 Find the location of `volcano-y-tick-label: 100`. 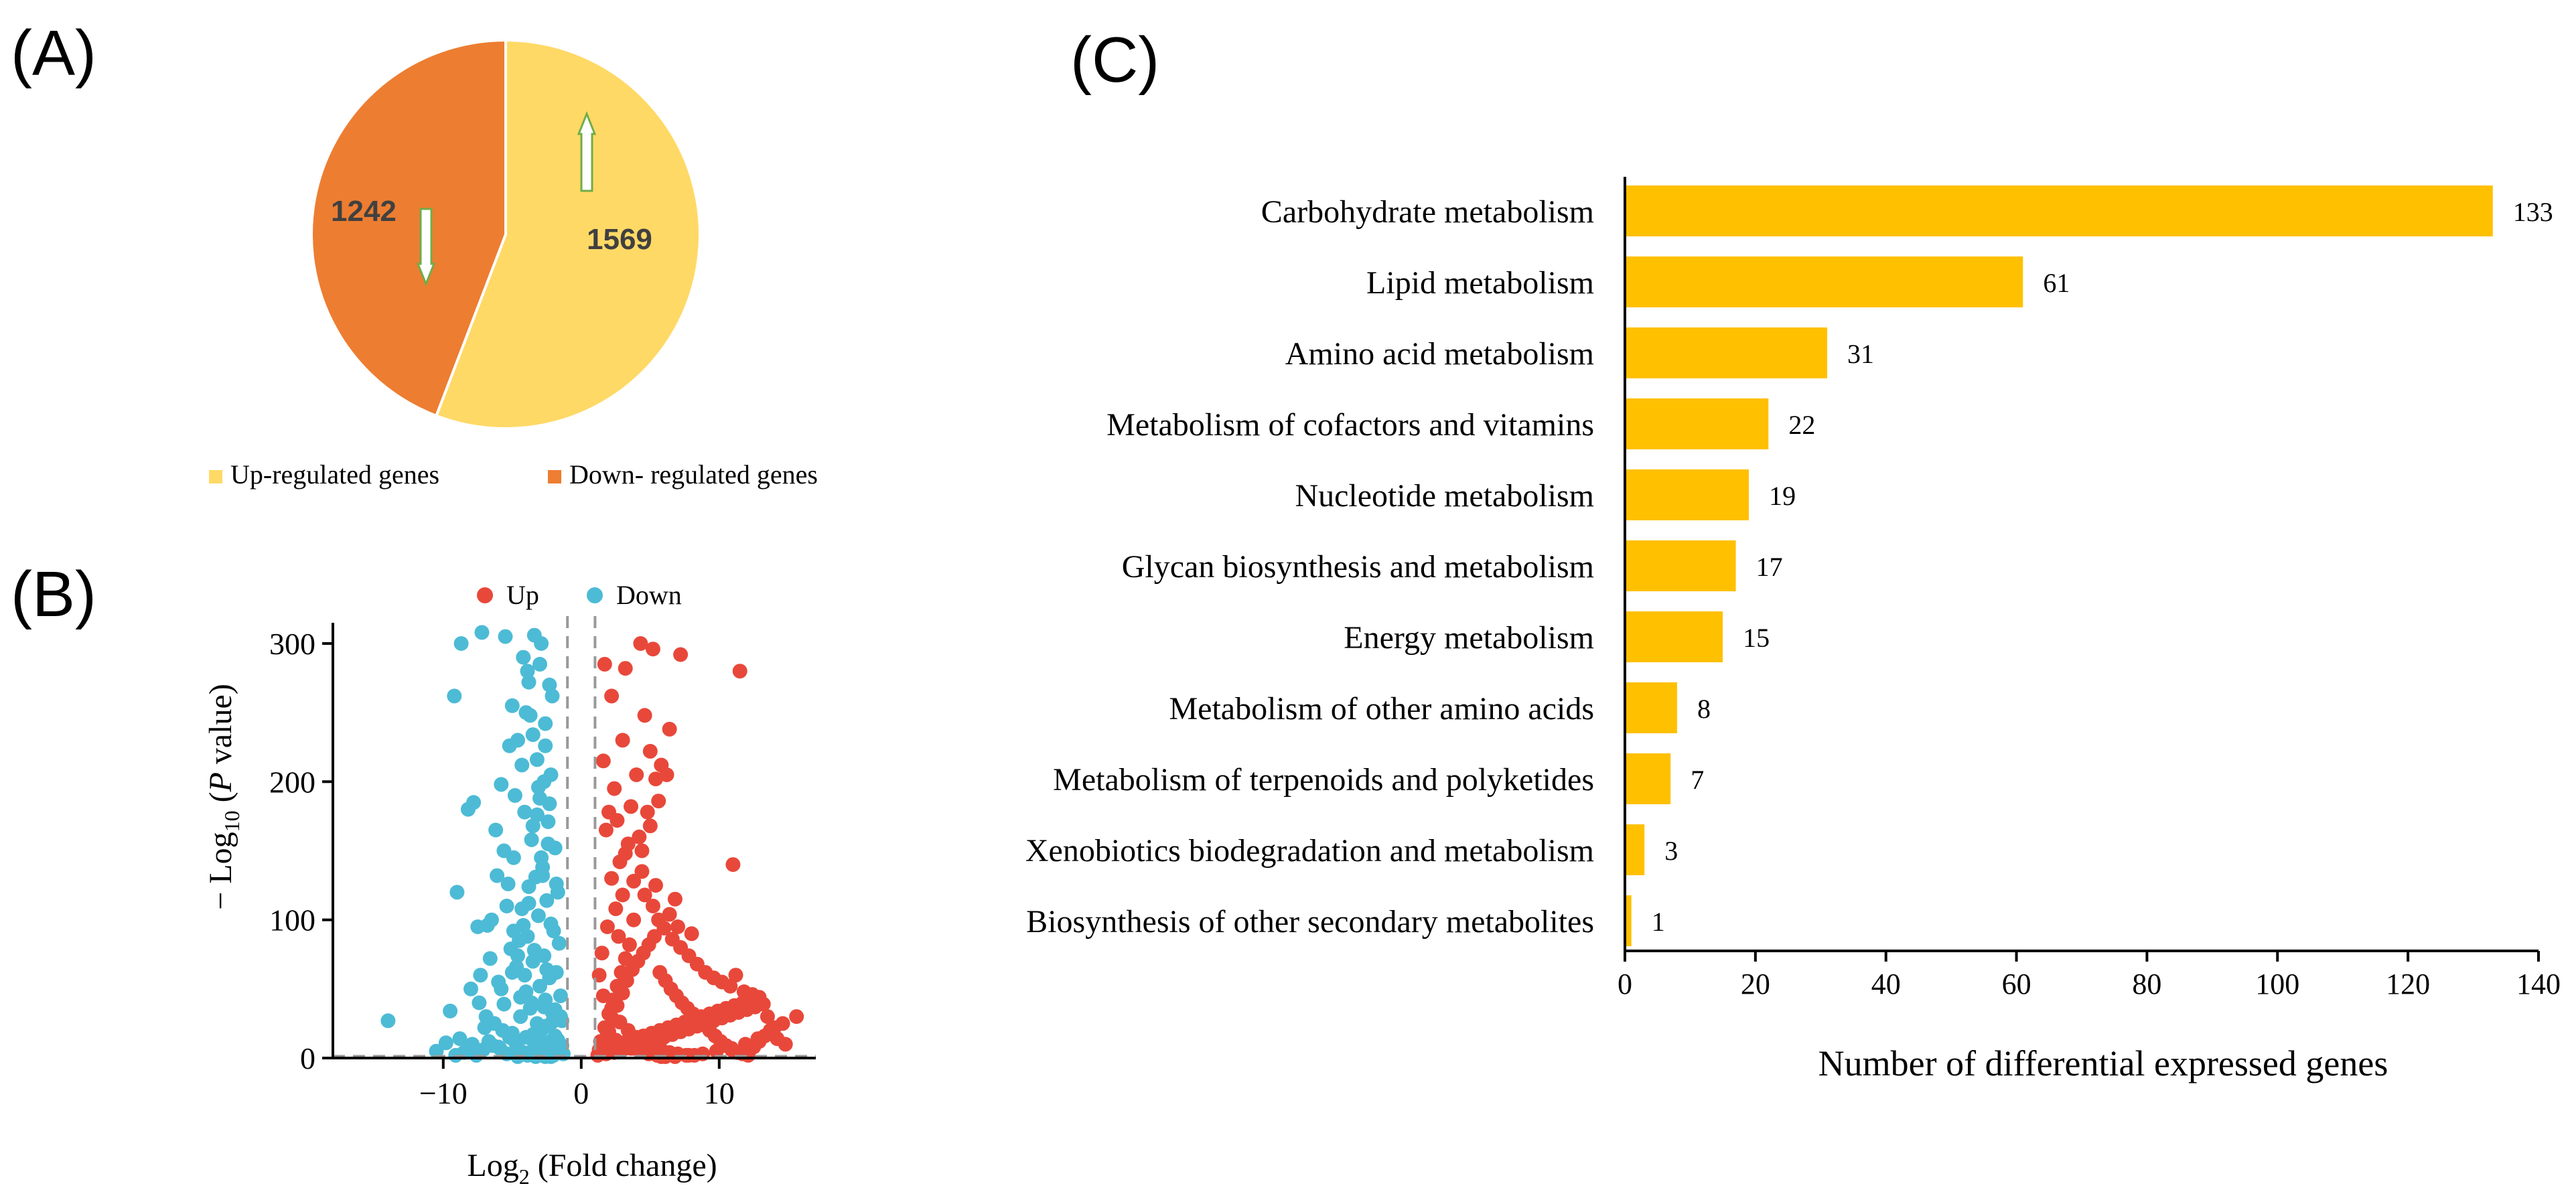

volcano-y-tick-label: 100 is located at coordinates (292, 920).